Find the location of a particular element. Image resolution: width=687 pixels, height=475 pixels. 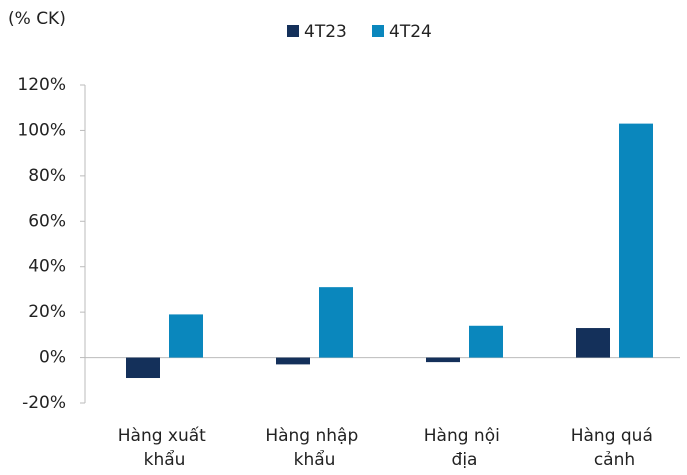

x-tick-line: địa is located at coordinates (465, 460).